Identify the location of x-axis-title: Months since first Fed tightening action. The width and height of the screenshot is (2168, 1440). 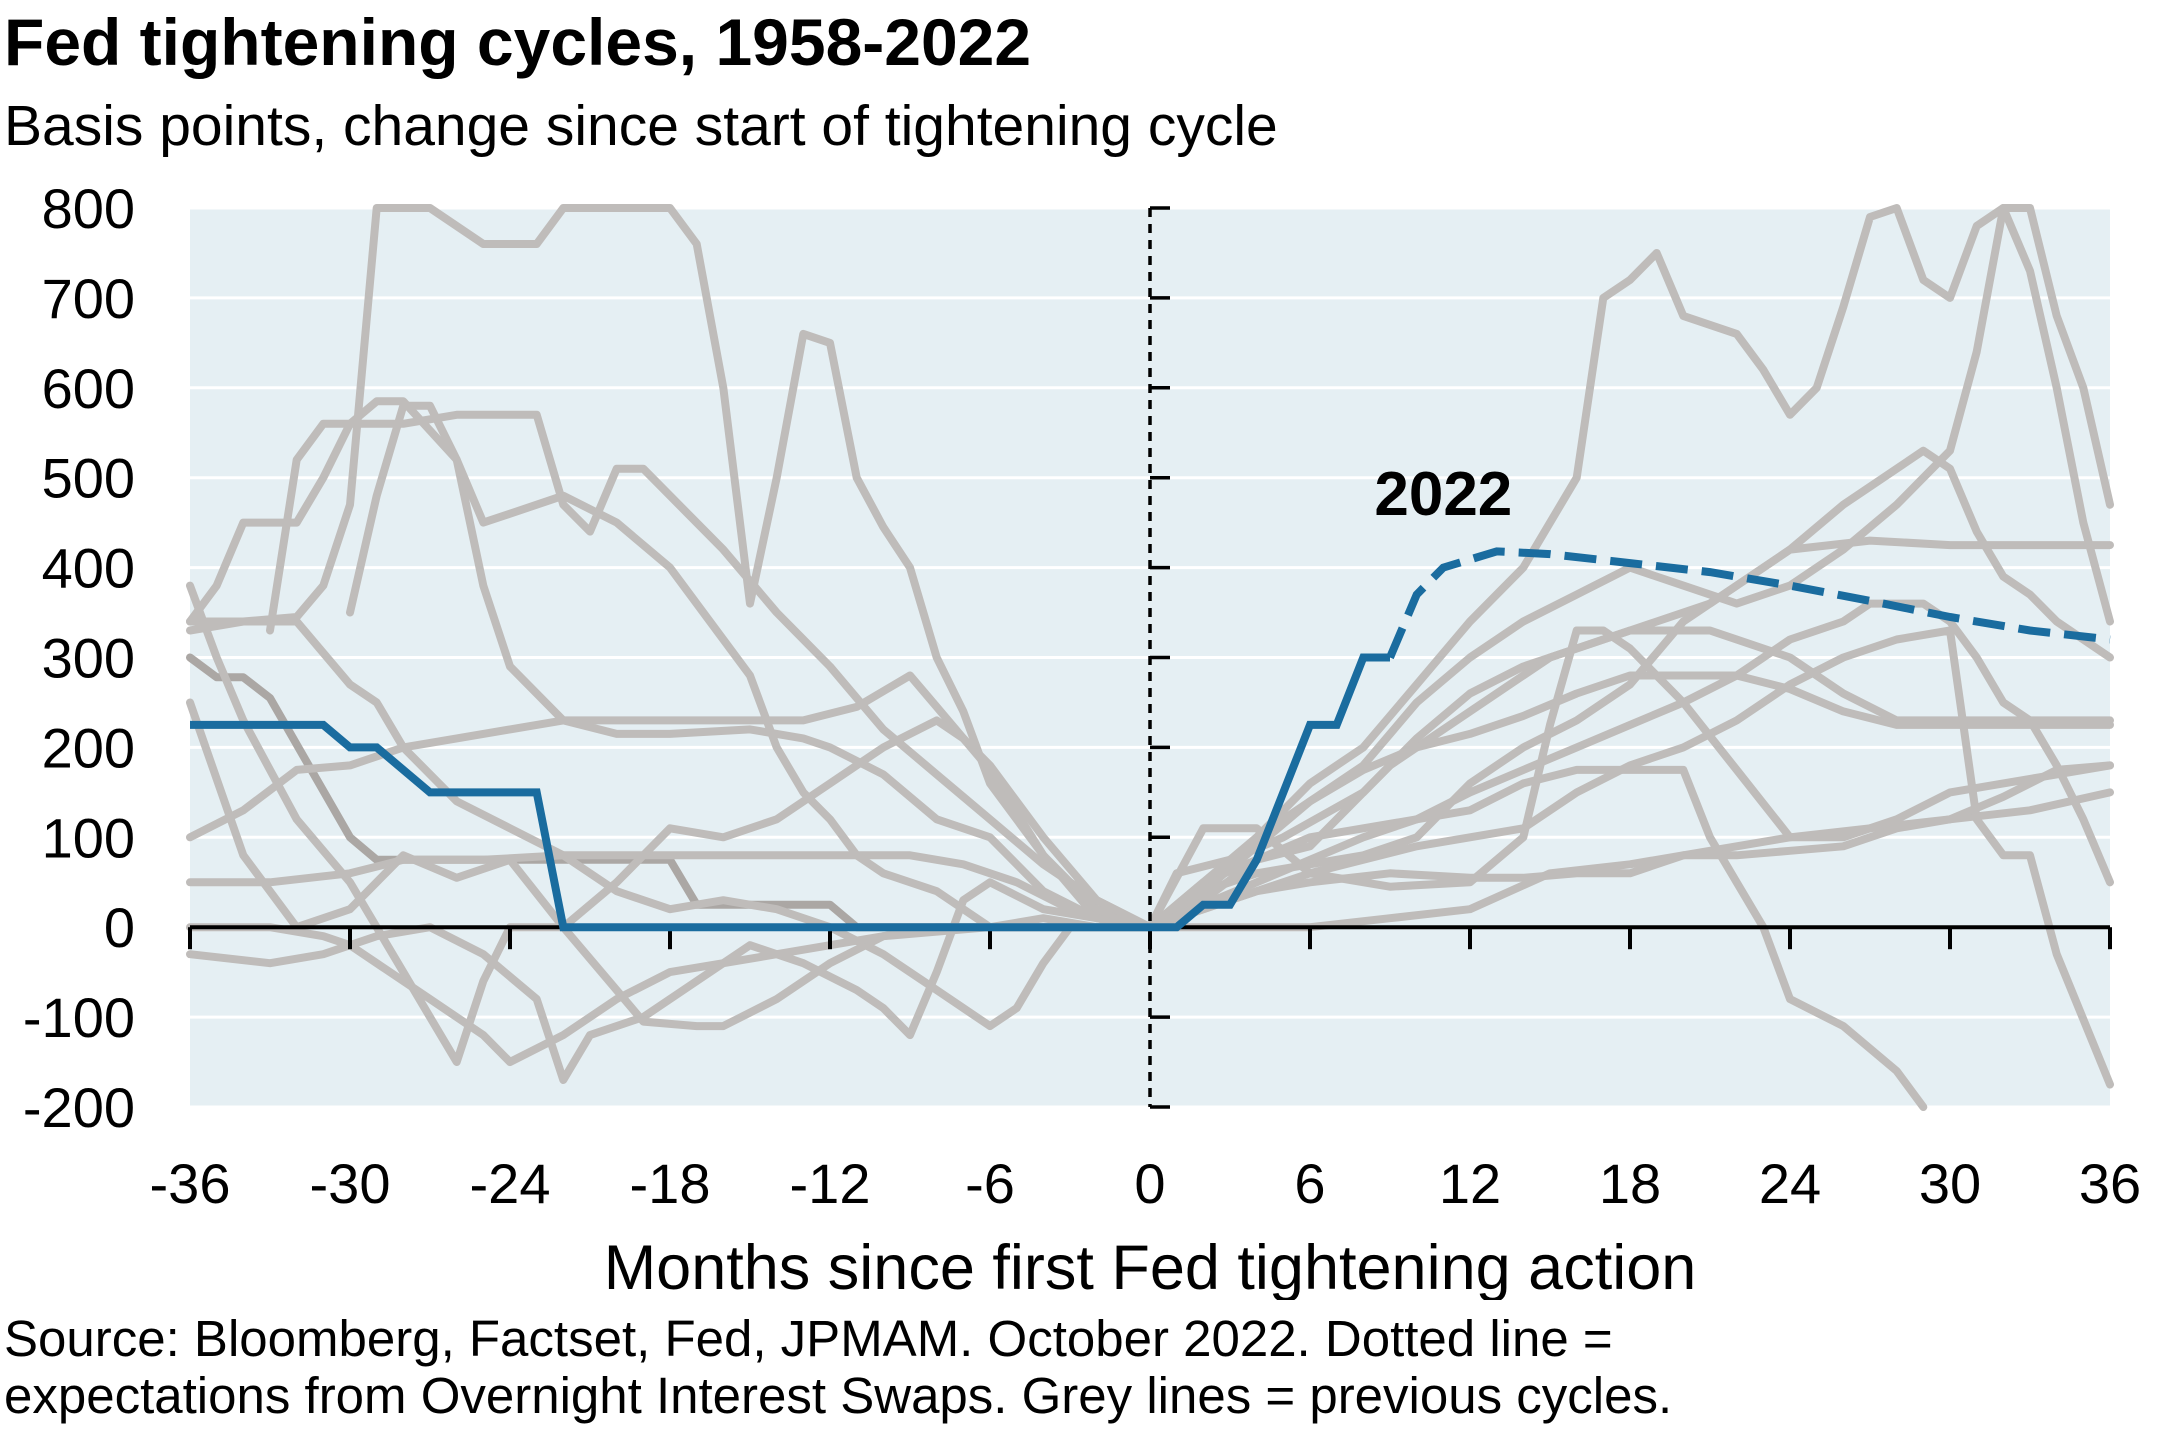
(1150, 1266).